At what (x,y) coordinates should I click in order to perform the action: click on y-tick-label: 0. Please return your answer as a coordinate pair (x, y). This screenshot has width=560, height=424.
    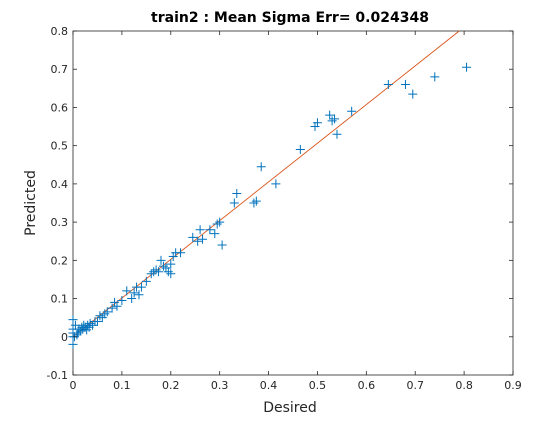
    Looking at the image, I should click on (64, 337).